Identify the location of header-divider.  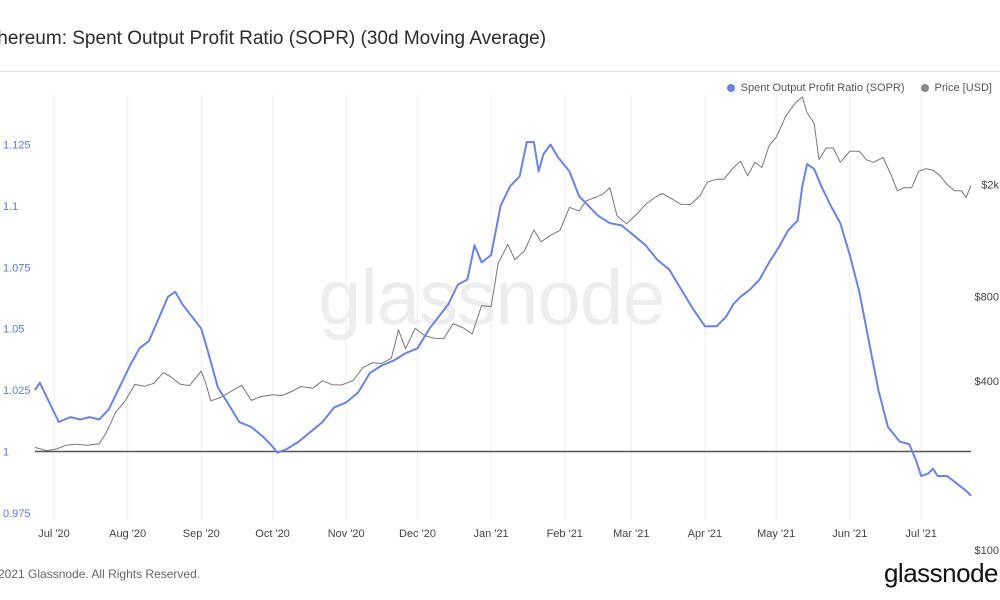
(500, 71).